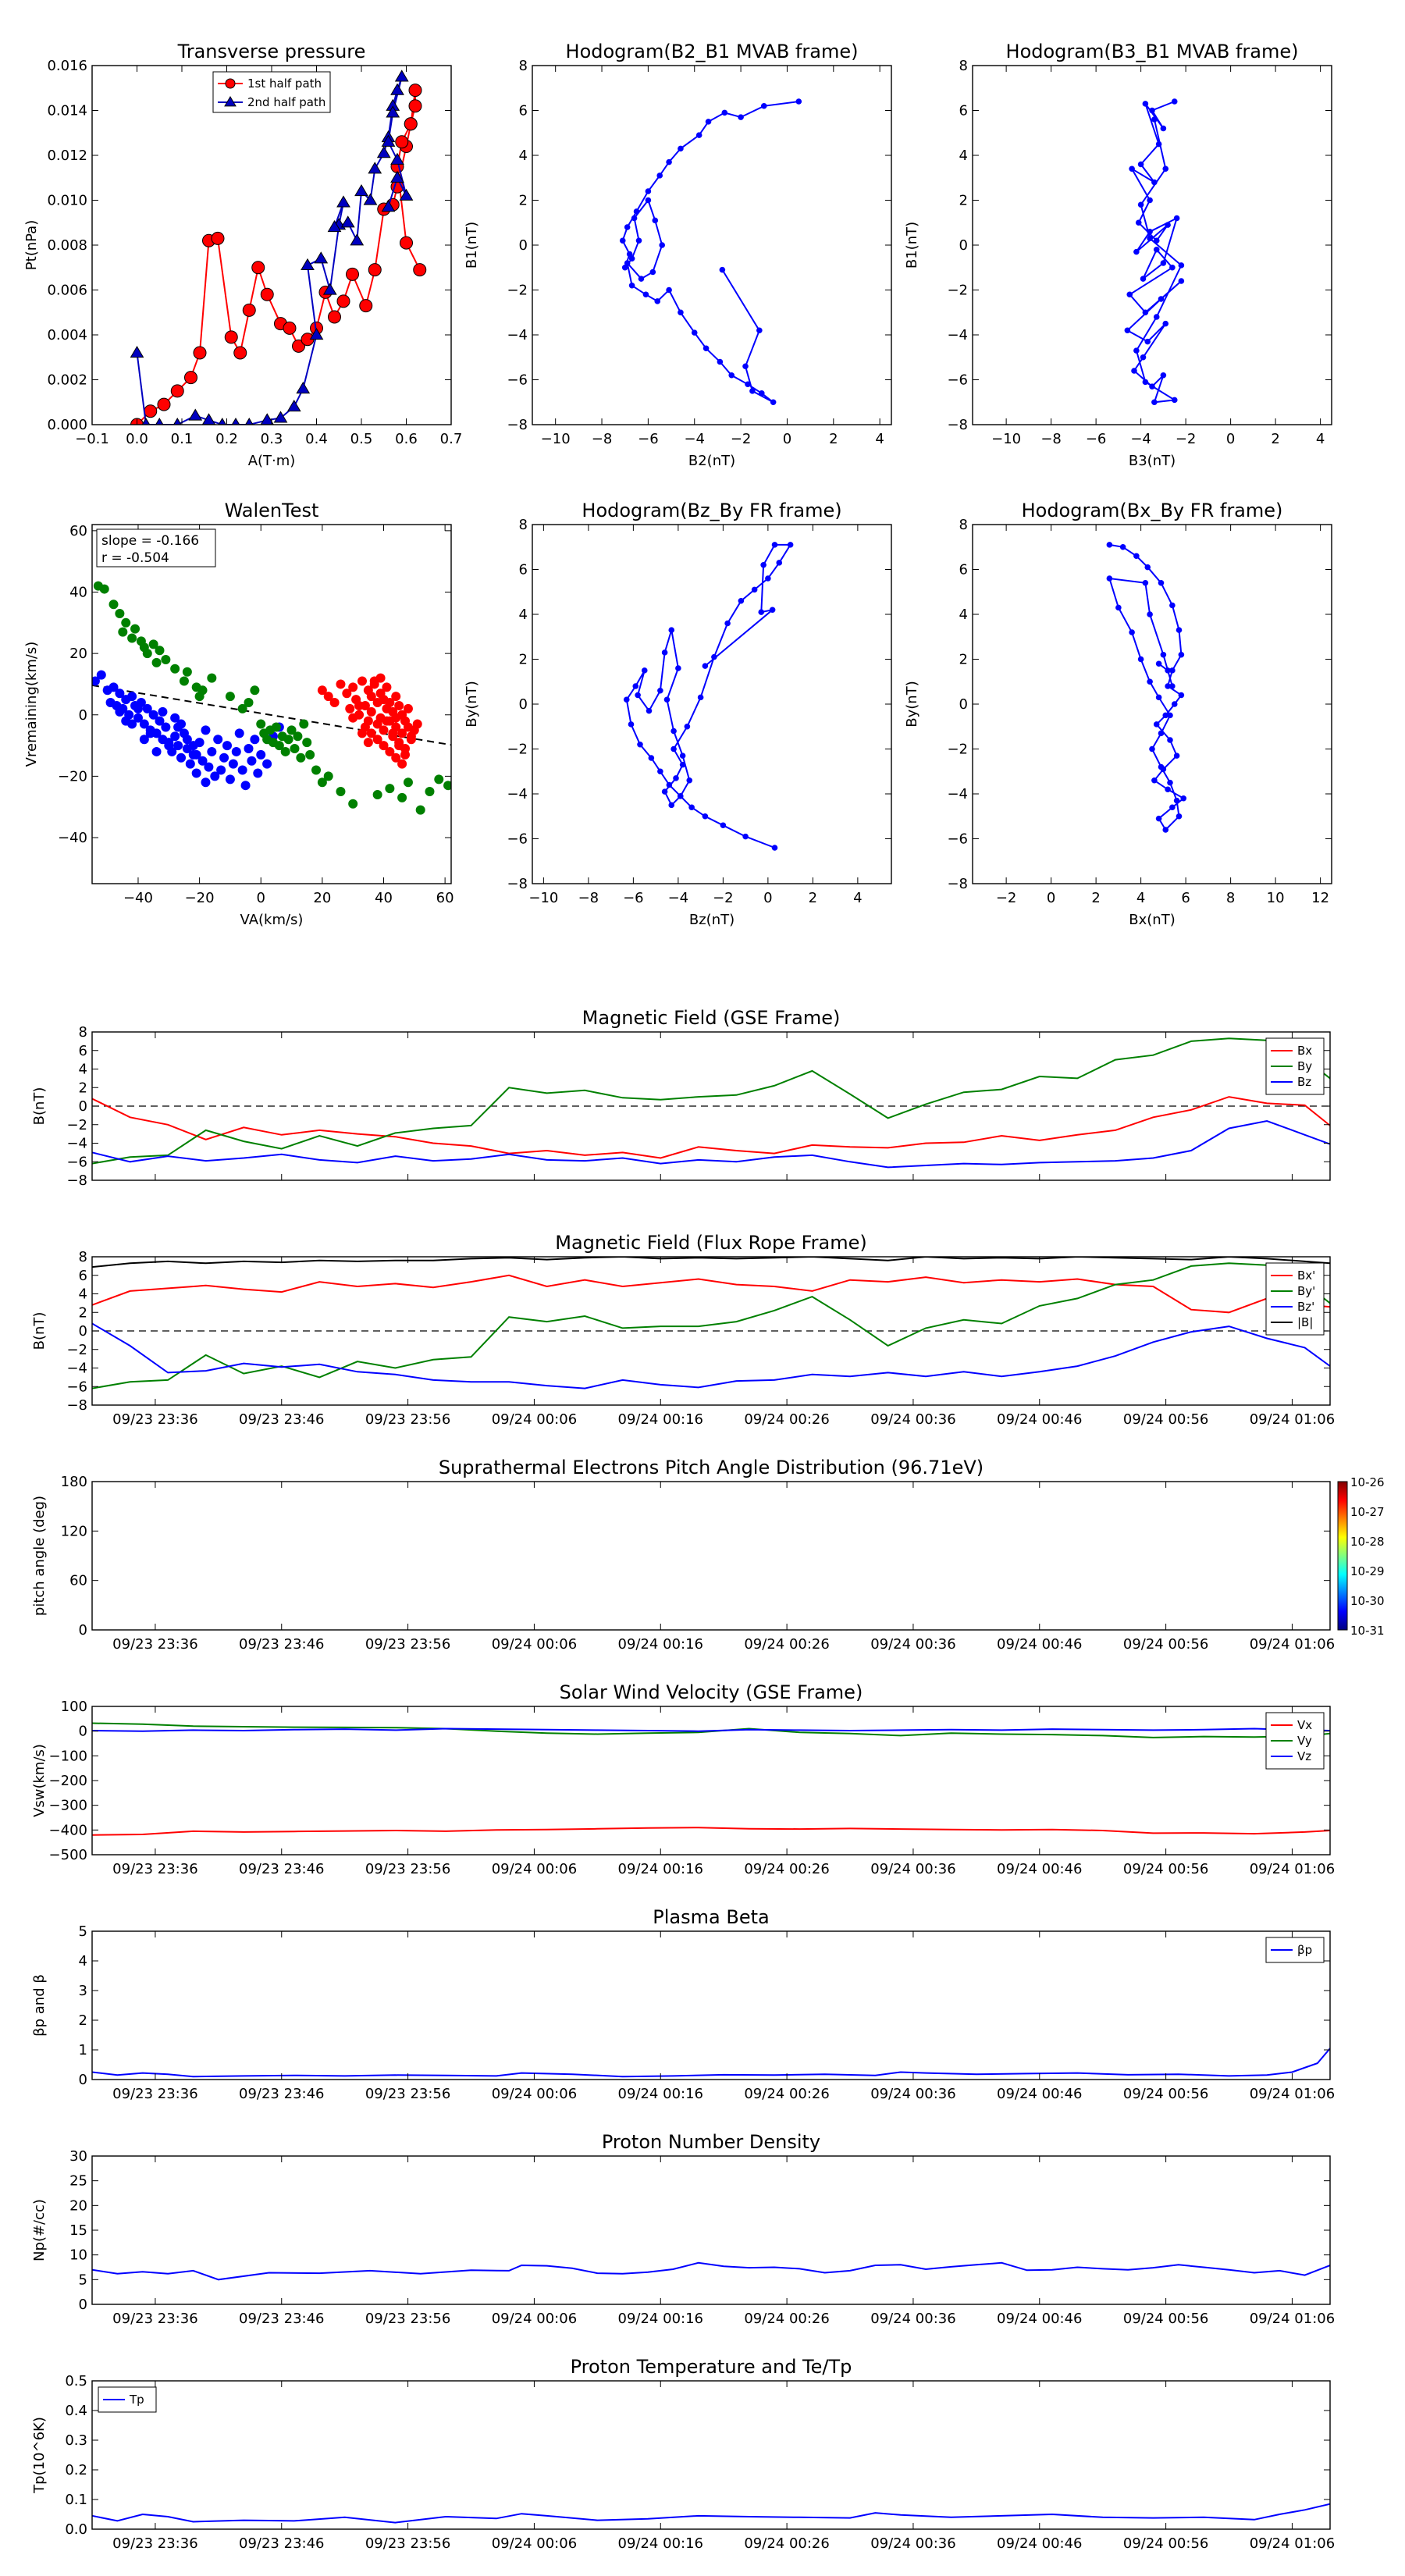  Describe the element at coordinates (150, 541) in the screenshot. I see `annotation-text: slope = -0.166` at that location.